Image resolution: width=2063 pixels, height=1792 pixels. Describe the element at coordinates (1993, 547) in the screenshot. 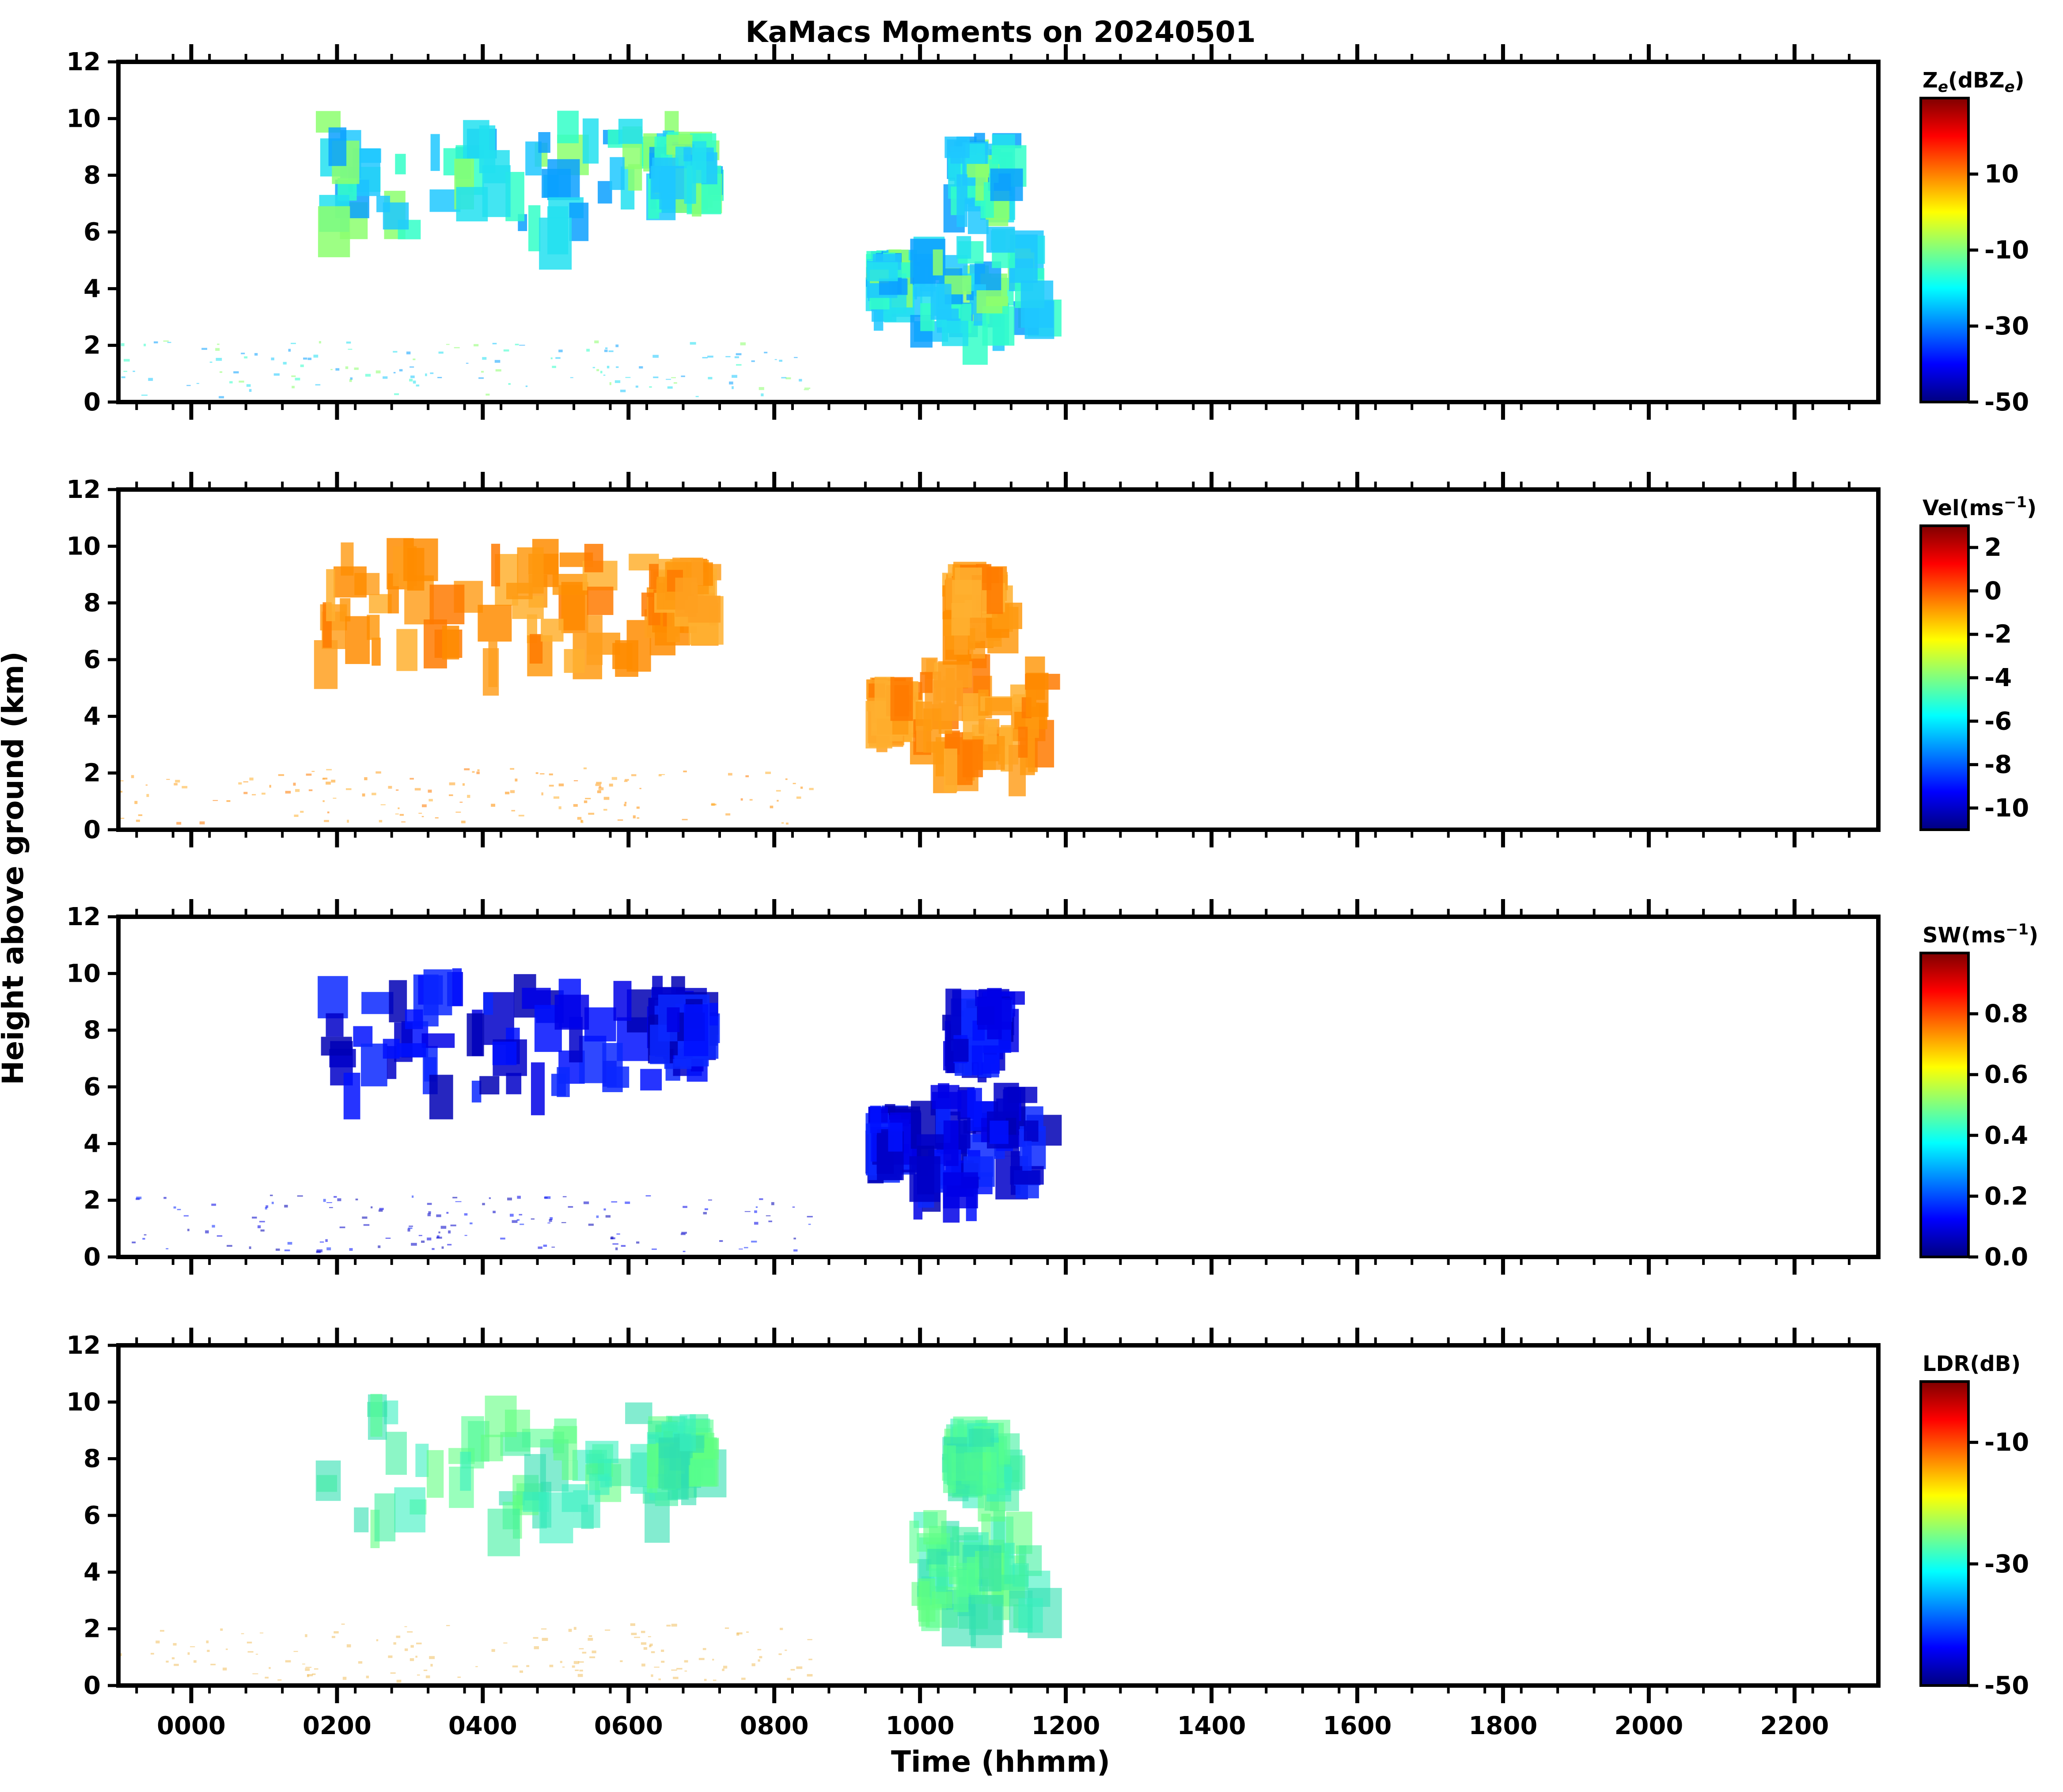

I see `colorbar-tick-label: 2` at that location.